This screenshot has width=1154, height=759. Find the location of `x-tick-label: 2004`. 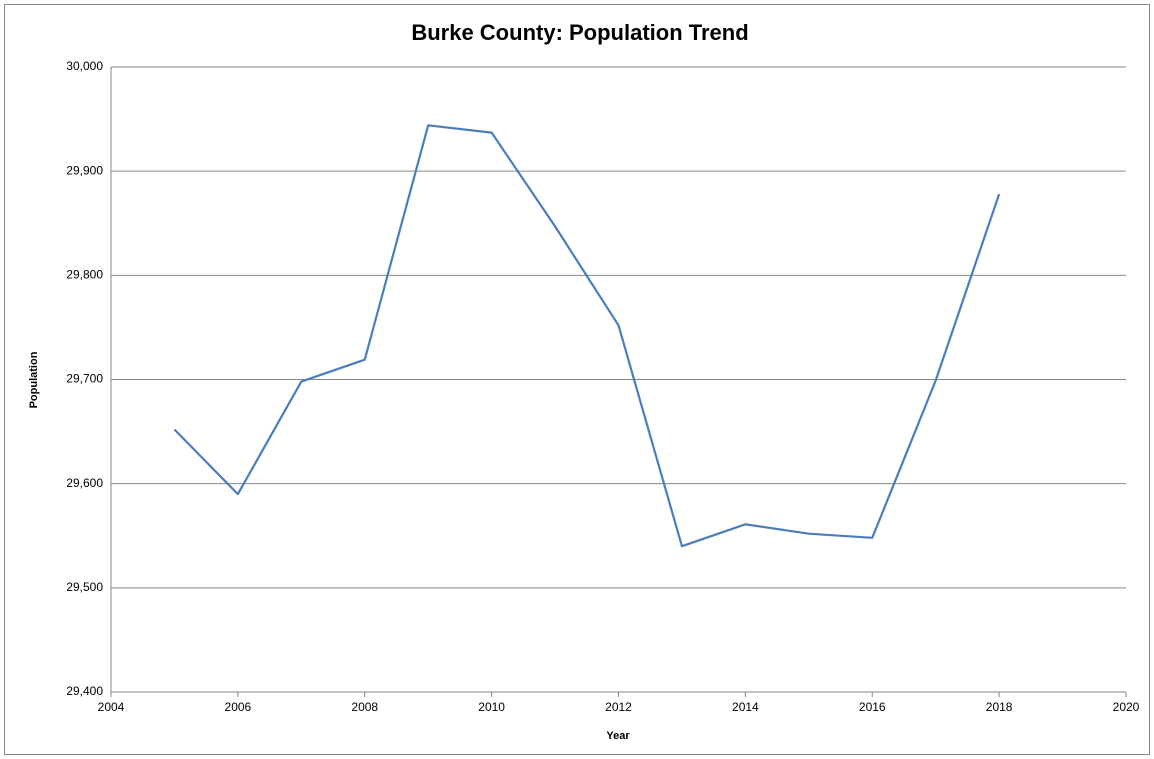

x-tick-label: 2004 is located at coordinates (111, 707).